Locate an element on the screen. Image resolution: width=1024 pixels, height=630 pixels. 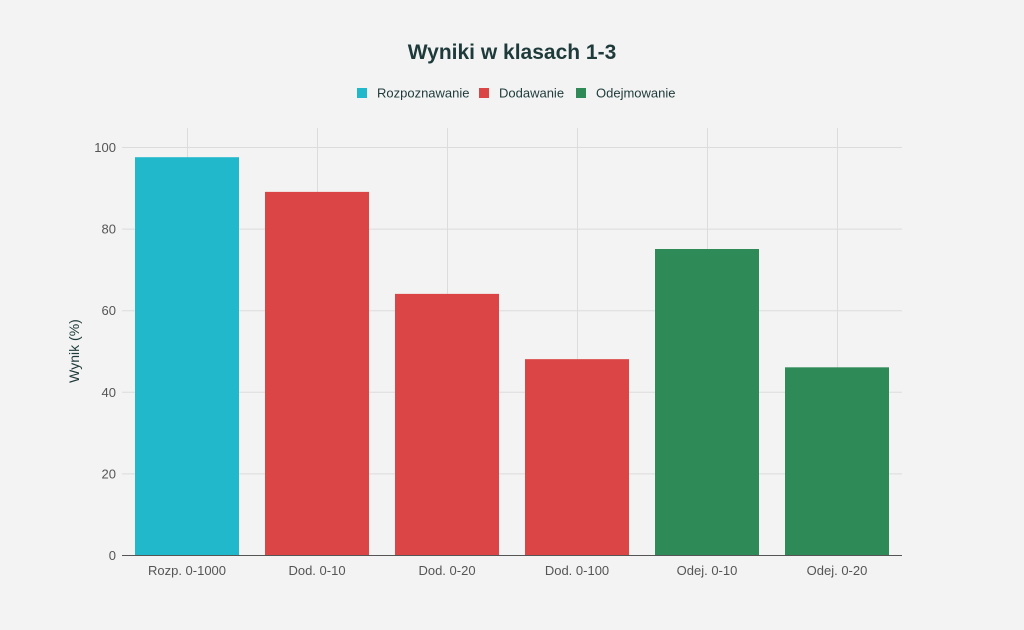
x-tick-label: Dod. 0-10 is located at coordinates (316, 570).